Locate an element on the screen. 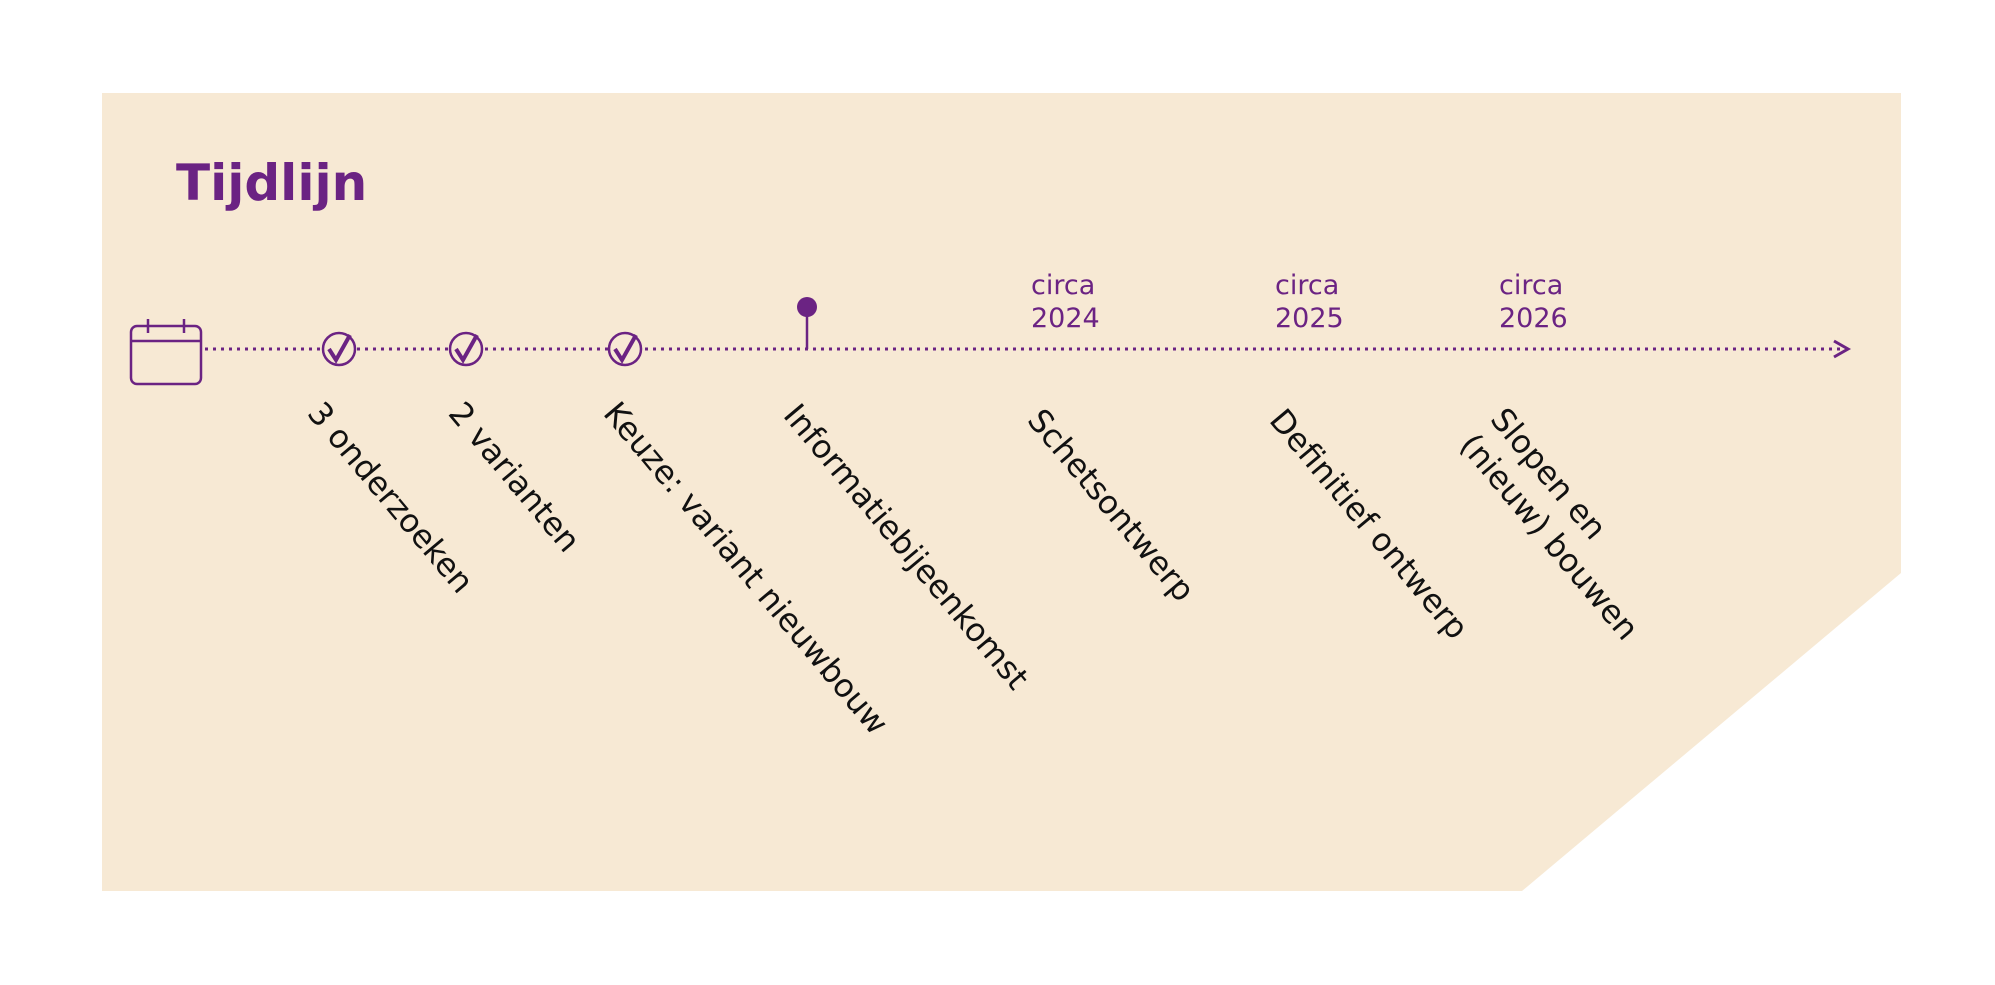 Image resolution: width=1995 pixels, height=985 pixels. check-markers is located at coordinates (482, 349).